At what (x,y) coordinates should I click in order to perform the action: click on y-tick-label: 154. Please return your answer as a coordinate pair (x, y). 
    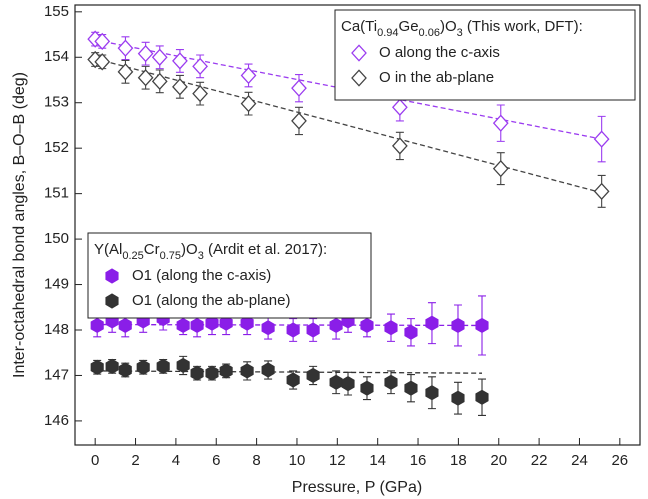
    Looking at the image, I should click on (56, 56).